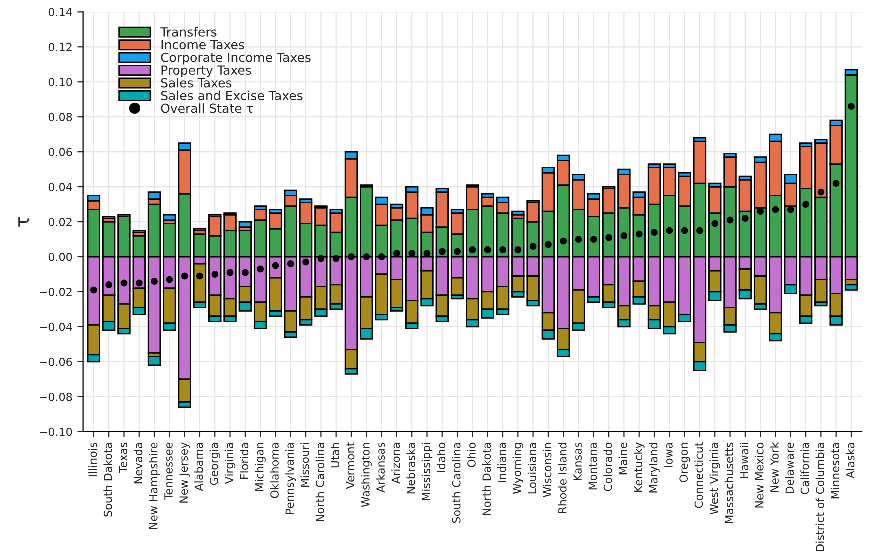  Describe the element at coordinates (320, 482) in the screenshot. I see `x-tick-label: North Carolina` at that location.